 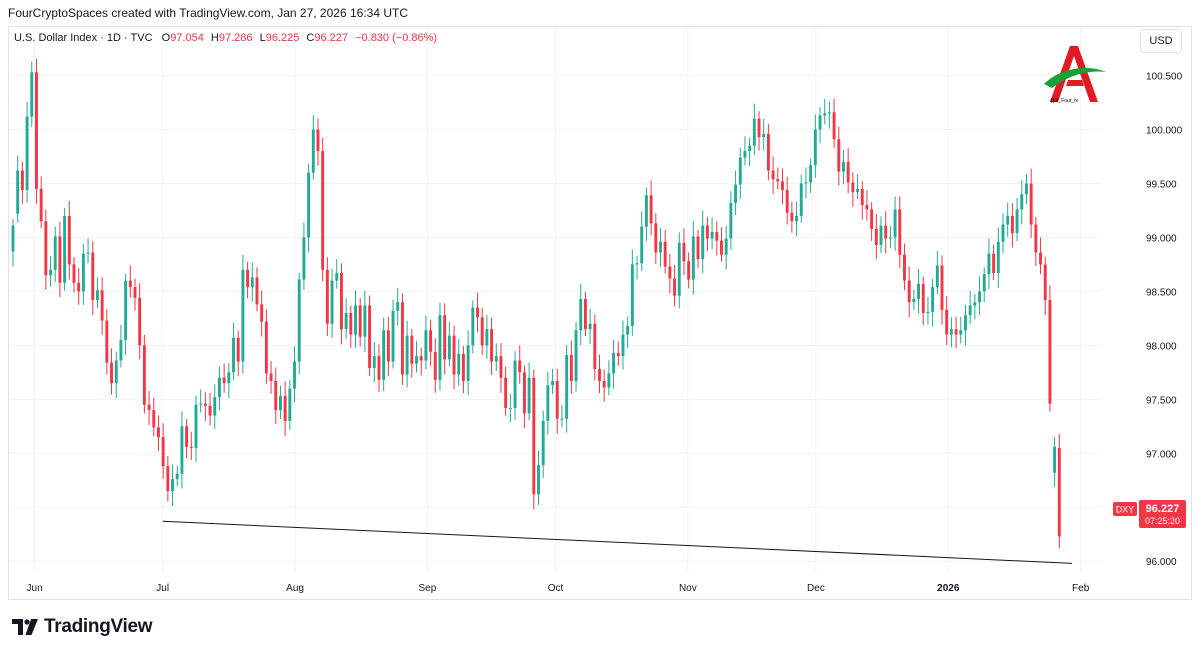 What do you see at coordinates (235, 38) in the screenshot?
I see `high-value: 97.286` at bounding box center [235, 38].